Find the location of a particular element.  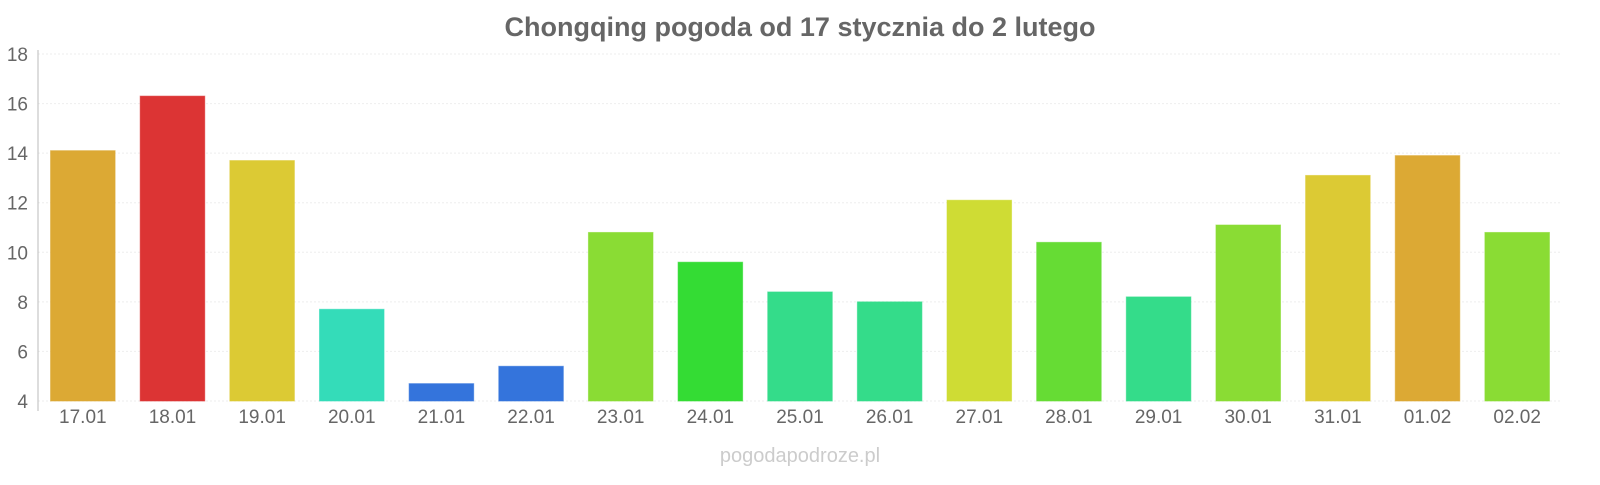

bar-19.01 is located at coordinates (262, 281).